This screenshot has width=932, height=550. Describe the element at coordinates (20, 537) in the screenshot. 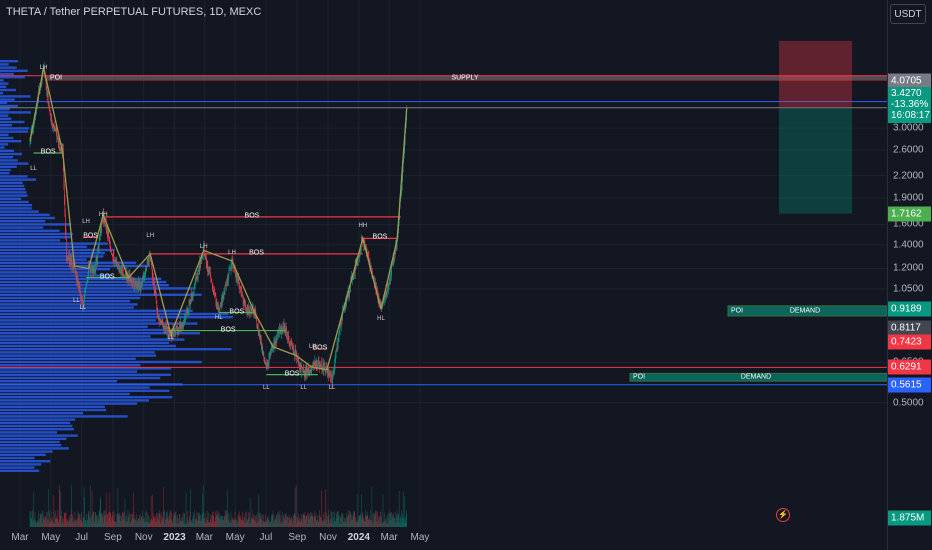

I see `time-tick: Mar` at that location.